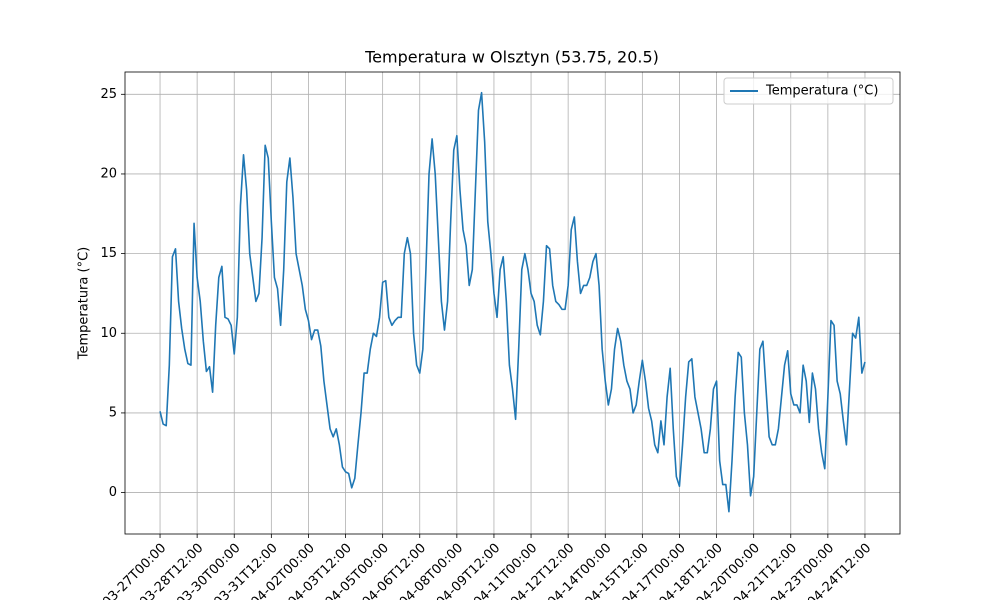 This screenshot has height=600, width=1000. Describe the element at coordinates (108, 333) in the screenshot. I see `y-tick-label: 10` at that location.